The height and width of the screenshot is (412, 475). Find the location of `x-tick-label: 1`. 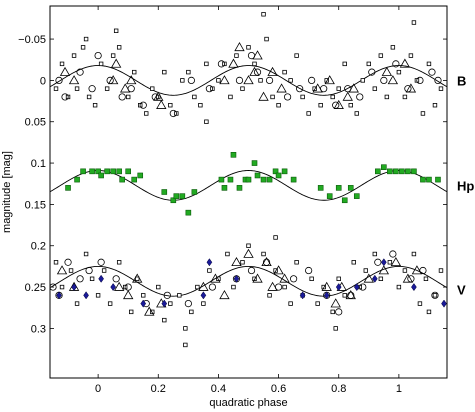

x-tick-label: 1 is located at coordinates (399, 389).